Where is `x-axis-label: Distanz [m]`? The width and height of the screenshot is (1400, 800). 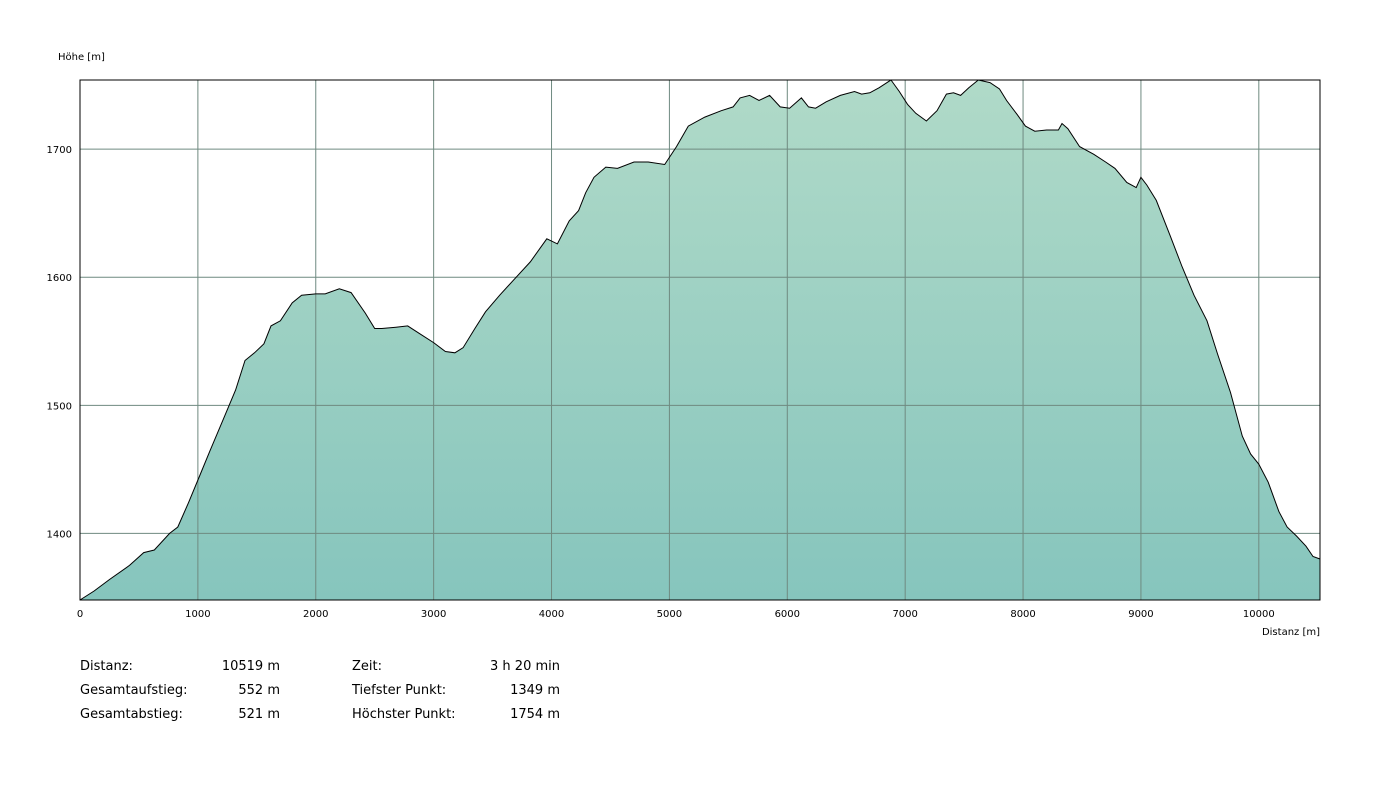
x-axis-label: Distanz [m] is located at coordinates (1291, 632).